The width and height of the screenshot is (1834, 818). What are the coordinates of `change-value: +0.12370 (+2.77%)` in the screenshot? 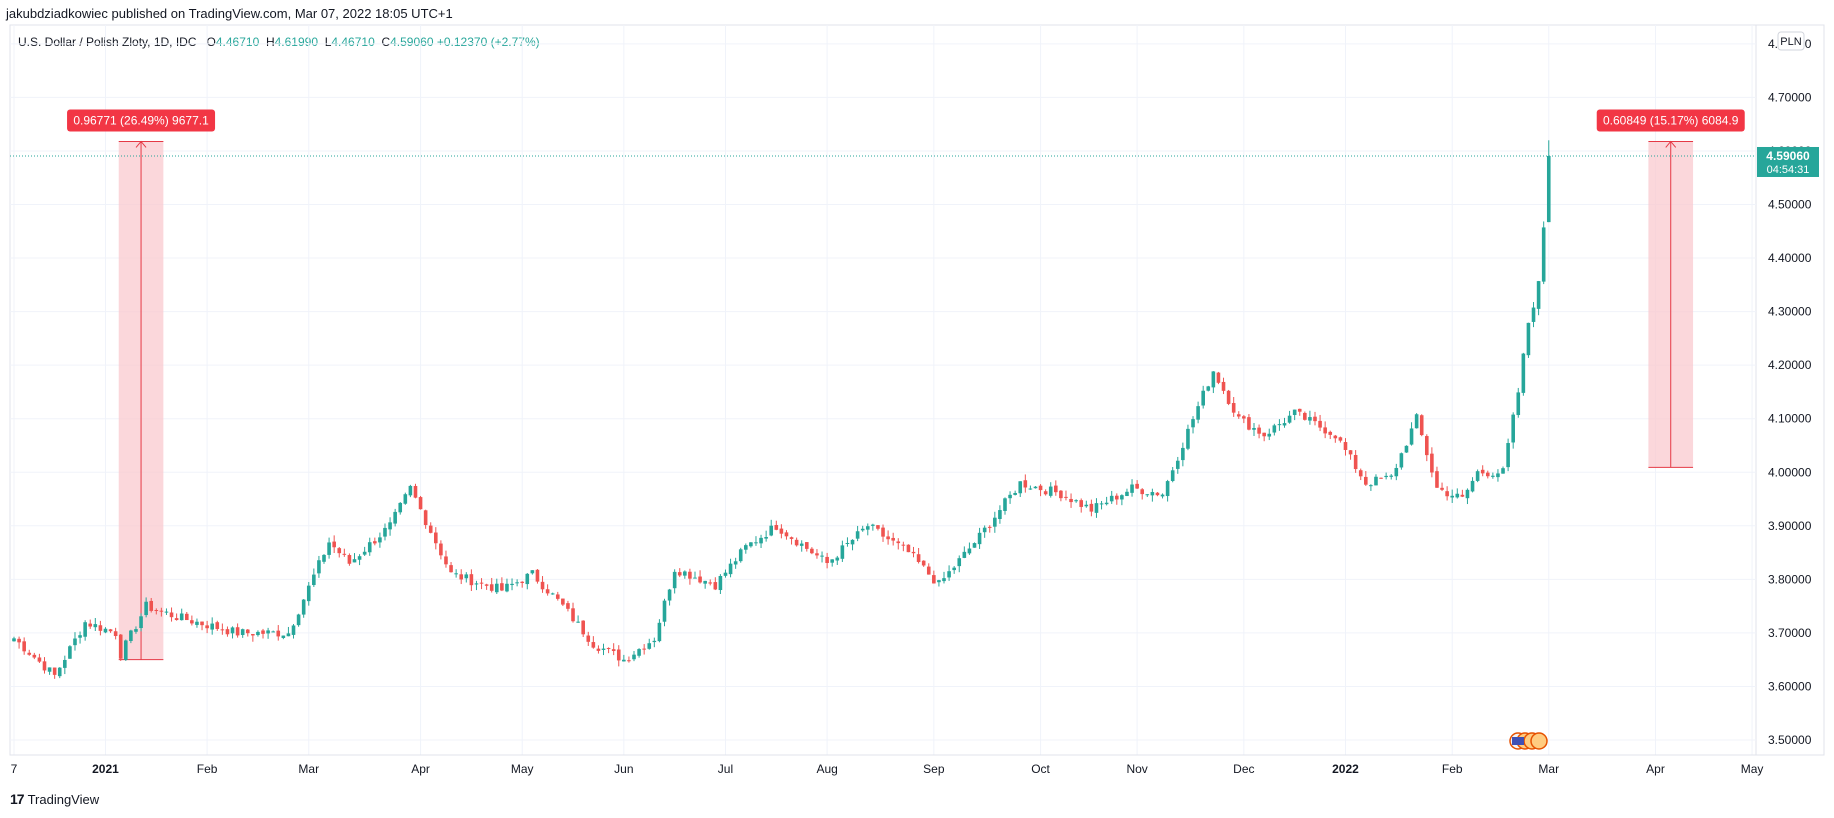 It's located at (488, 42).